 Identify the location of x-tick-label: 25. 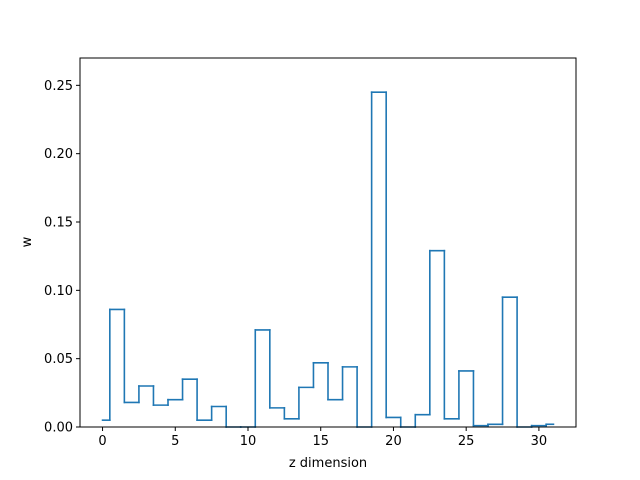
(466, 441).